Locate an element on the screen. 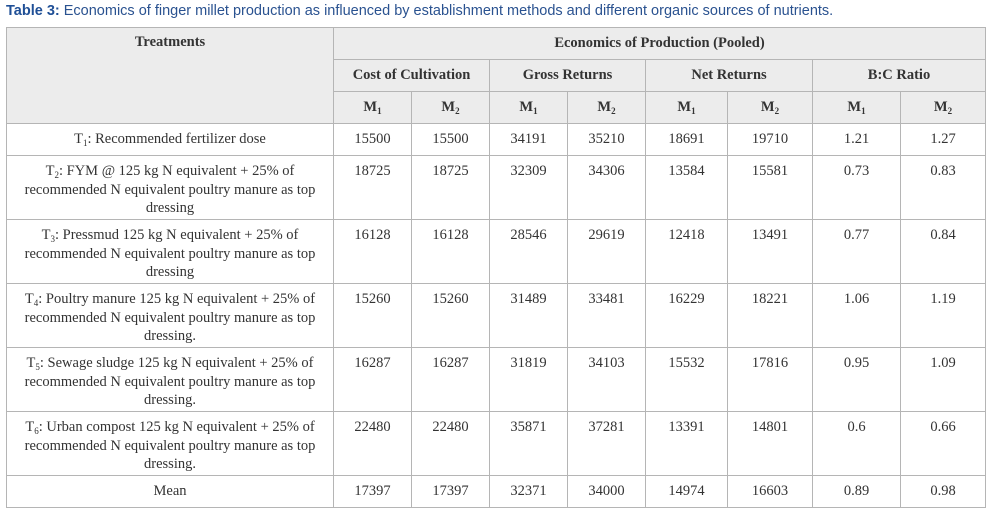 This screenshot has height=511, width=987. treatment-cell: T1: Recommended fertilizer dose is located at coordinates (170, 139).